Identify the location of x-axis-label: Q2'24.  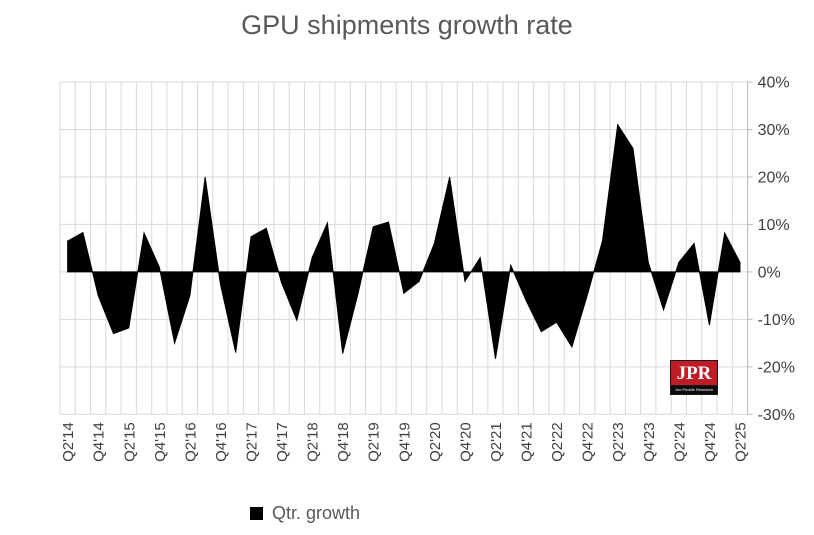
(679, 442).